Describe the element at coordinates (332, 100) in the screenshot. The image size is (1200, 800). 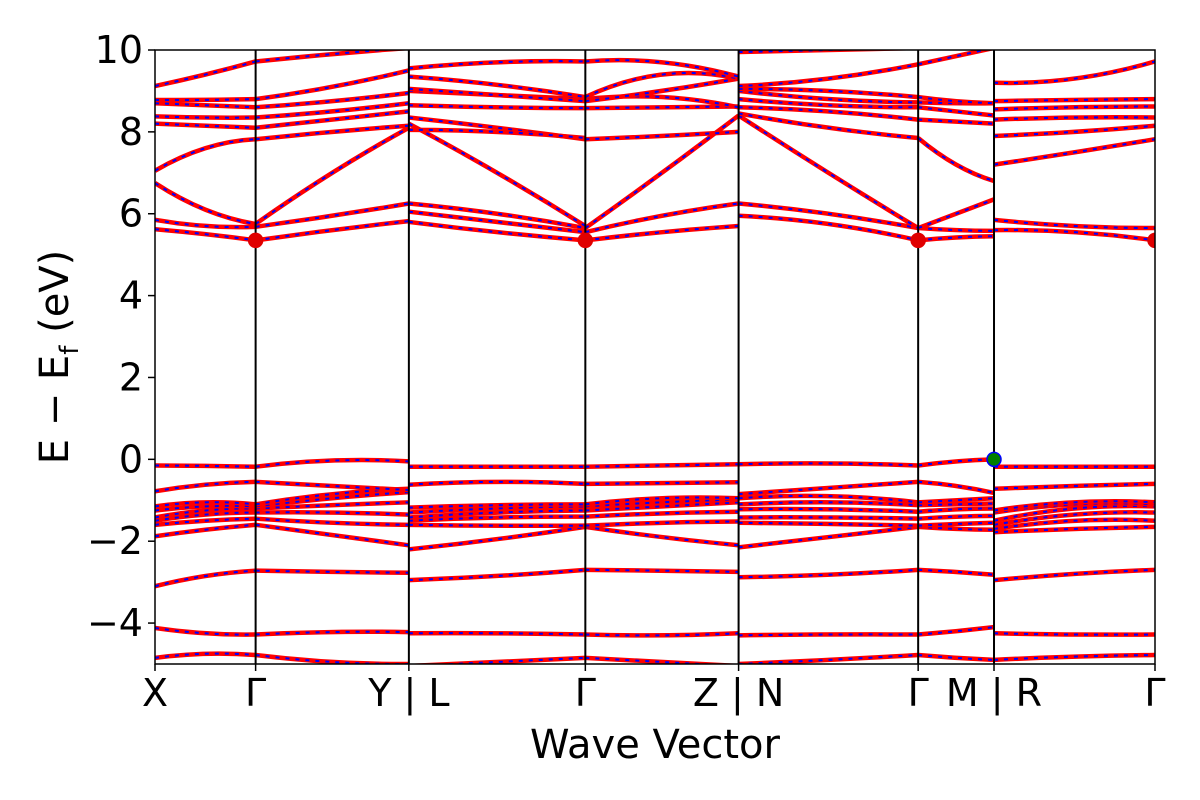
I see `band-line-seg1-b17` at that location.